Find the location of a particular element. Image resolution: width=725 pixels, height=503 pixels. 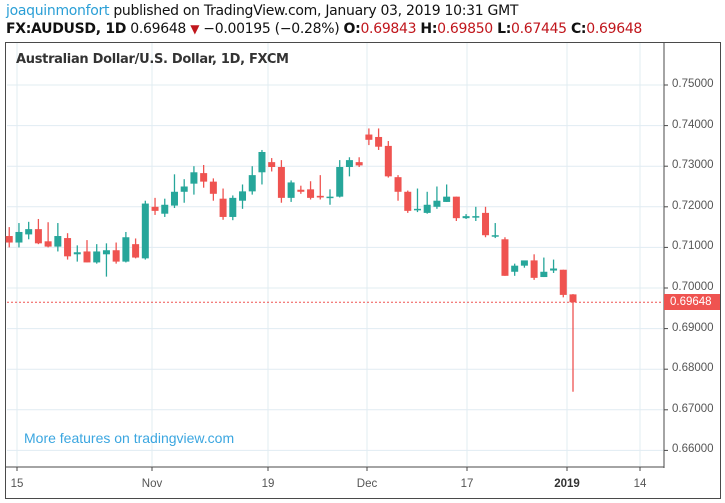

price-label: 0.72000 is located at coordinates (693, 205).